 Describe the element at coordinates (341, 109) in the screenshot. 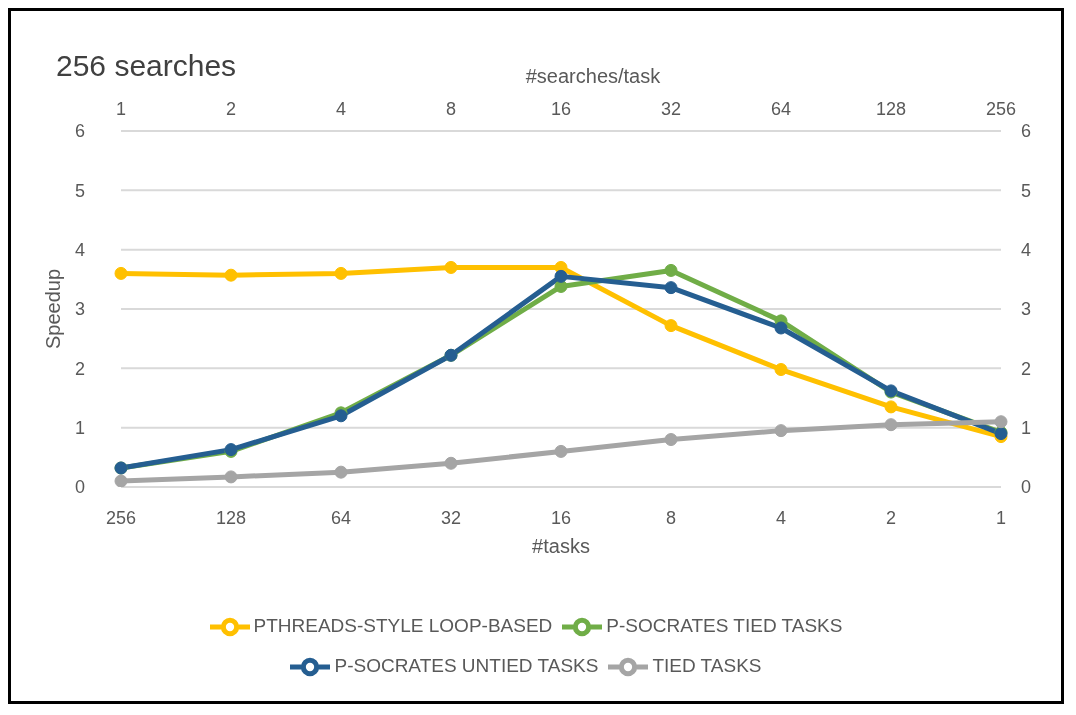

I see `x2-tick-label: 4` at that location.